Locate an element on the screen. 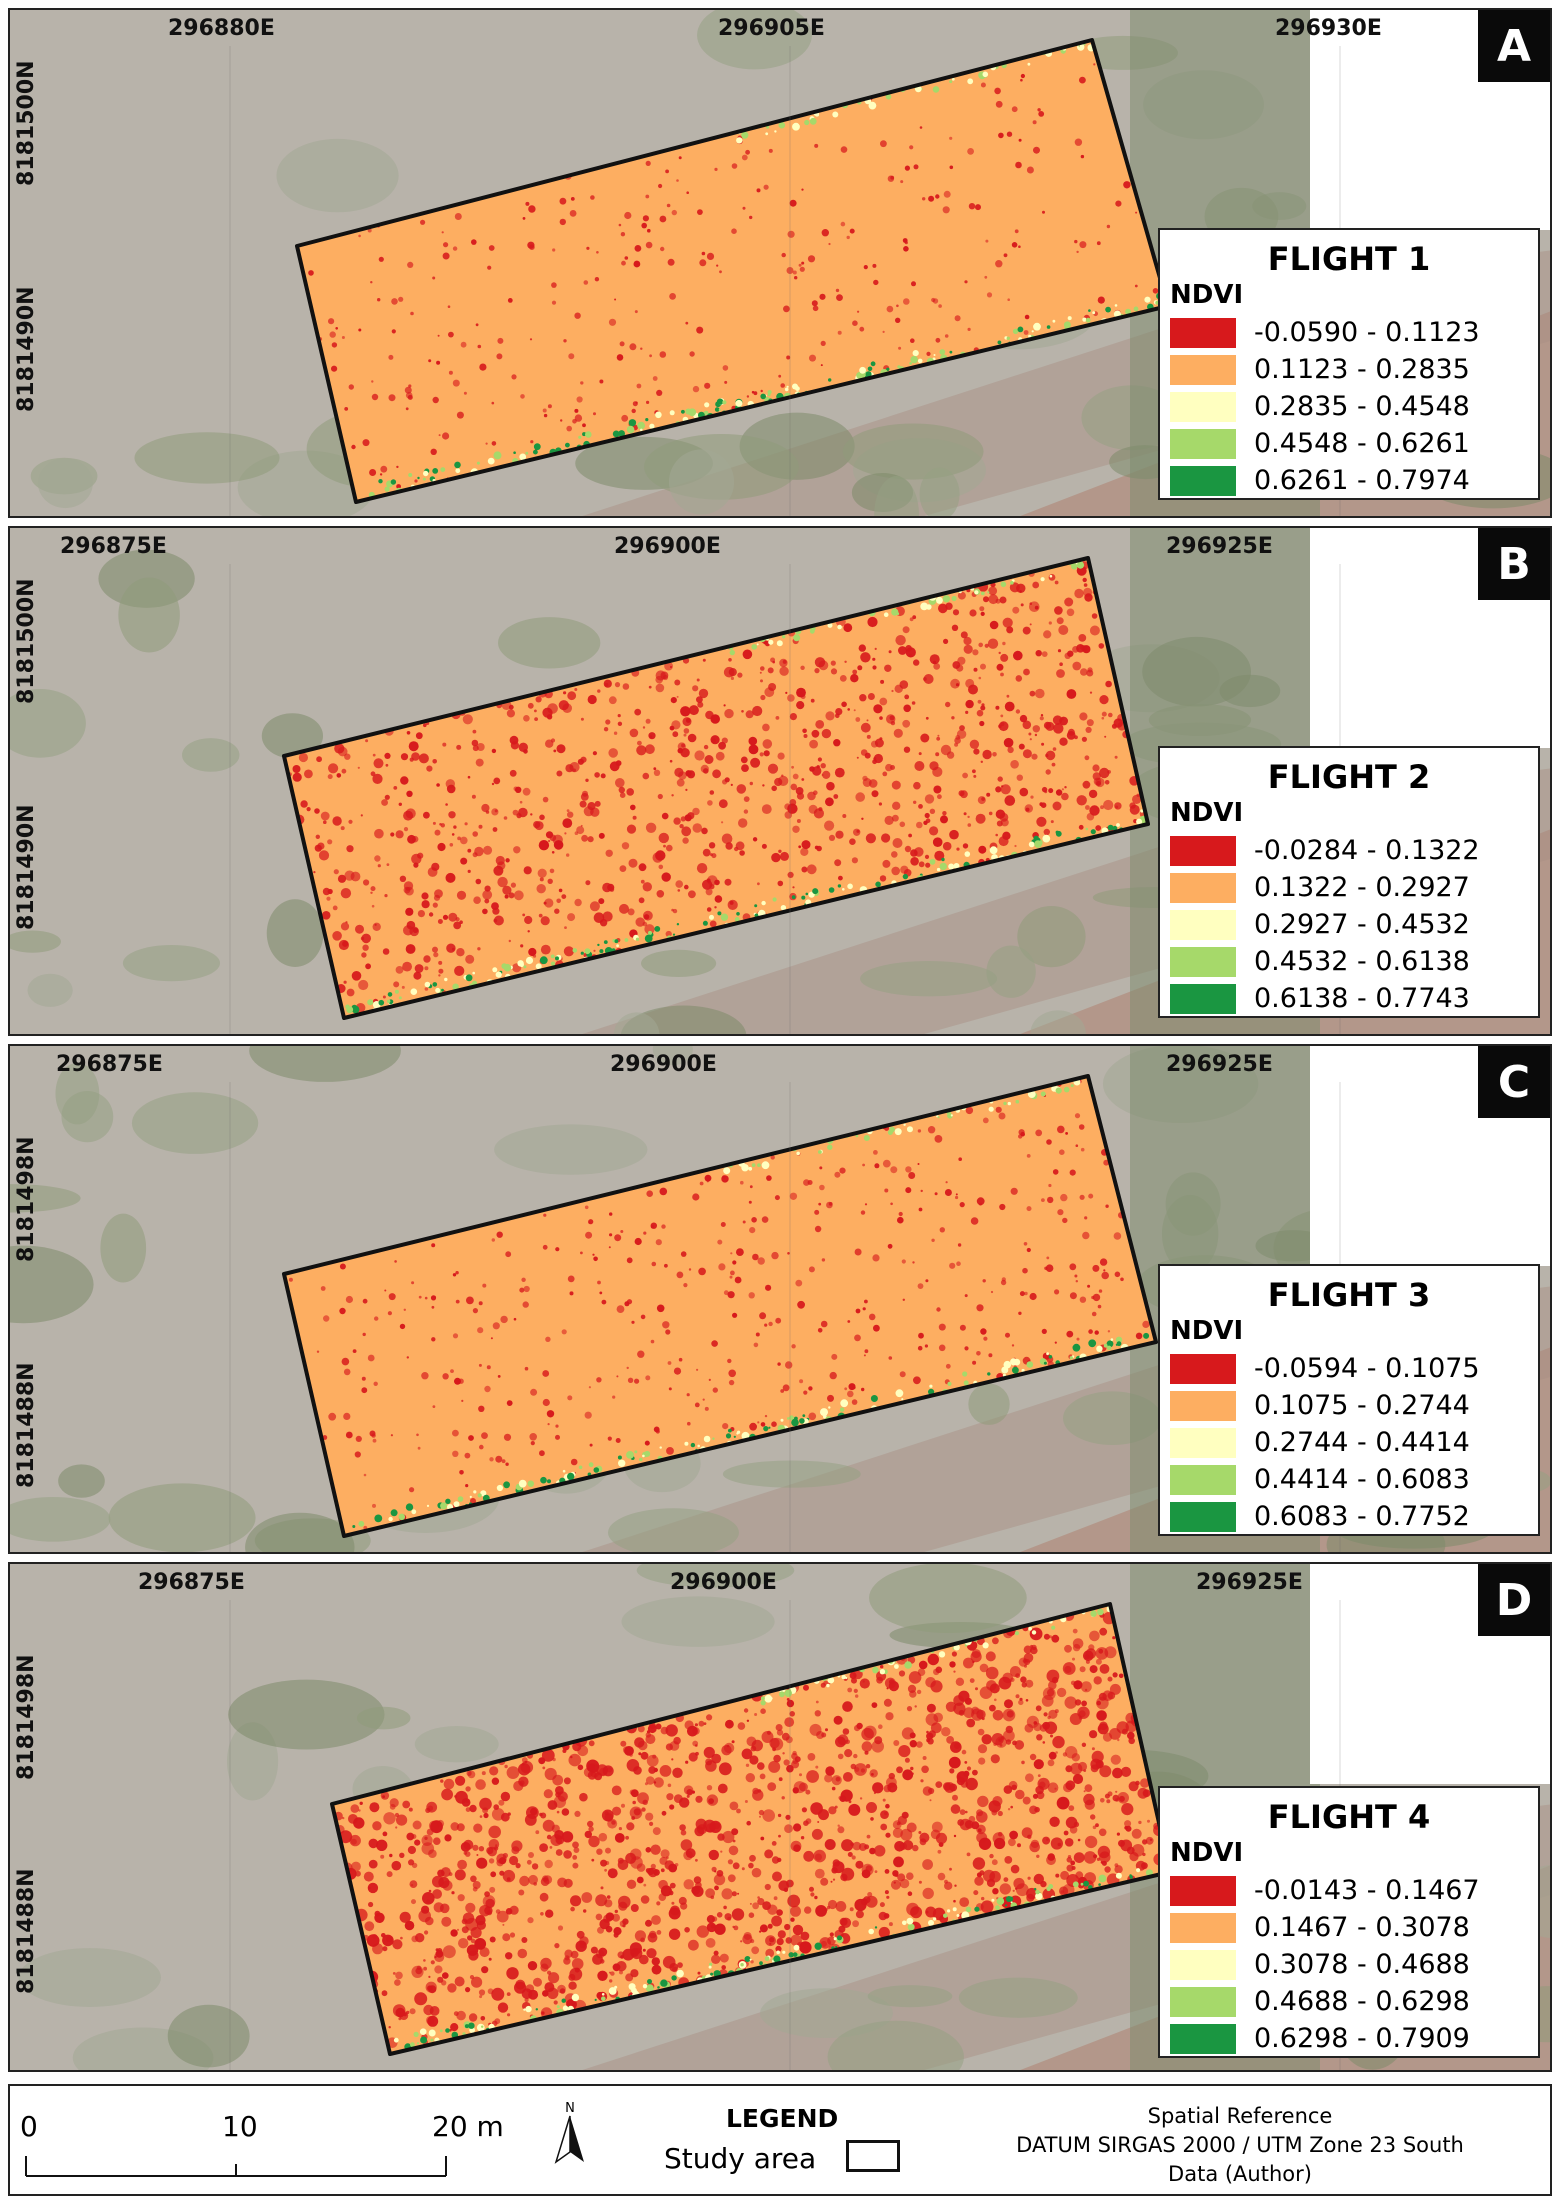 The height and width of the screenshot is (2206, 1560). study-area-outline is located at coordinates (720, 1306).